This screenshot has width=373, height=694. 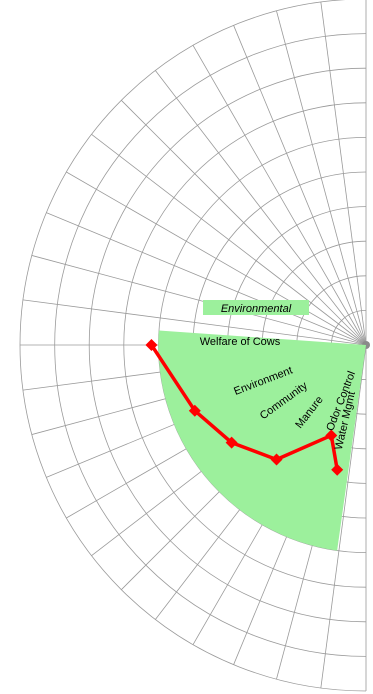 I want to click on data-point-water-mgmt, so click(x=337, y=469).